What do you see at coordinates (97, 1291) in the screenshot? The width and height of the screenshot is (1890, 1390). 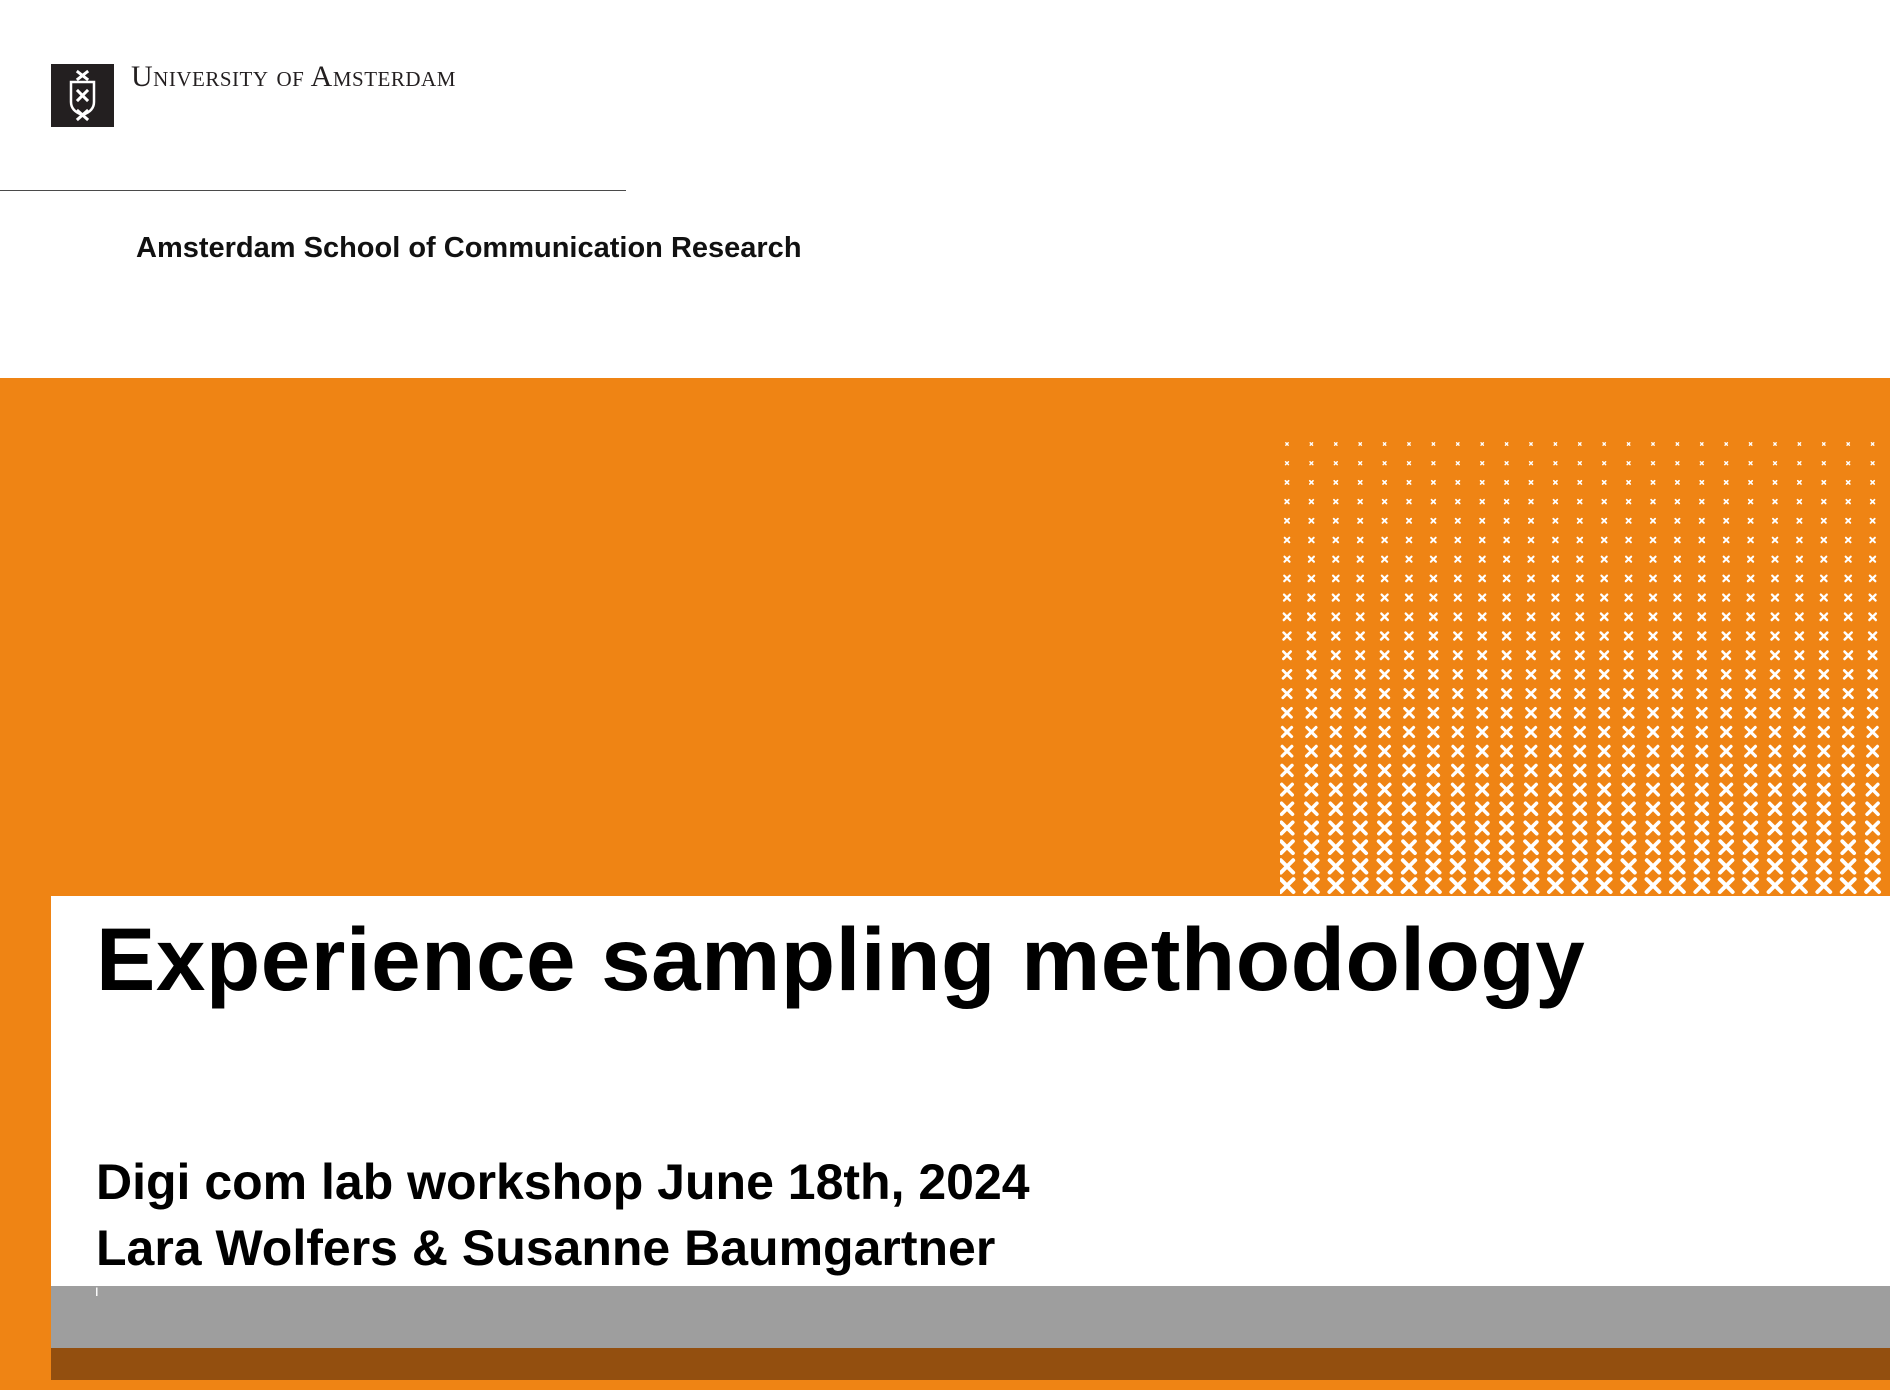 I see `footer-marker: i` at bounding box center [97, 1291].